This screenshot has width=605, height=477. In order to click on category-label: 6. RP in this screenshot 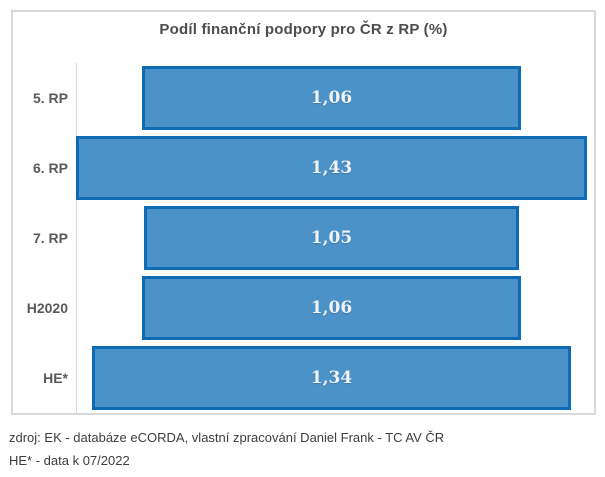, I will do `click(50, 168)`.